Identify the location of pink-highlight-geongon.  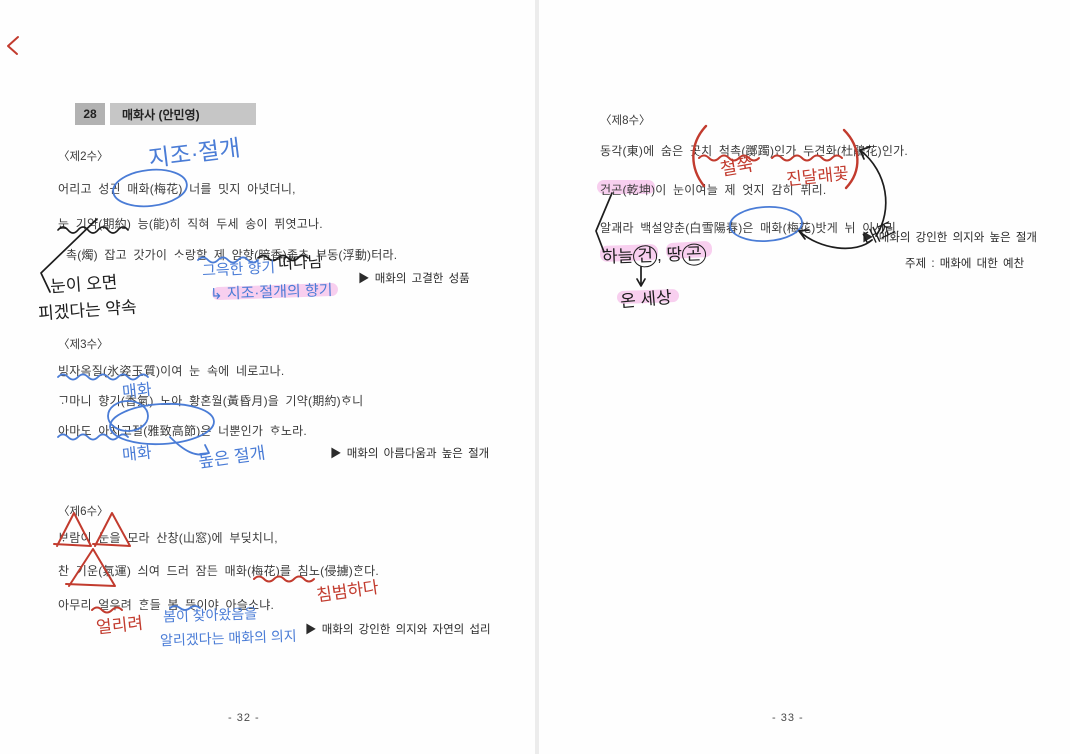
(626, 187).